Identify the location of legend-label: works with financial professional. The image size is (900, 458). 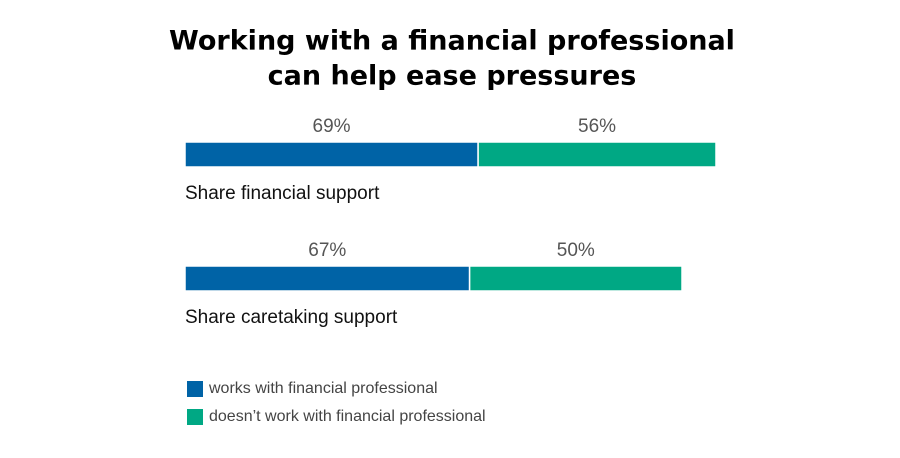
(323, 388).